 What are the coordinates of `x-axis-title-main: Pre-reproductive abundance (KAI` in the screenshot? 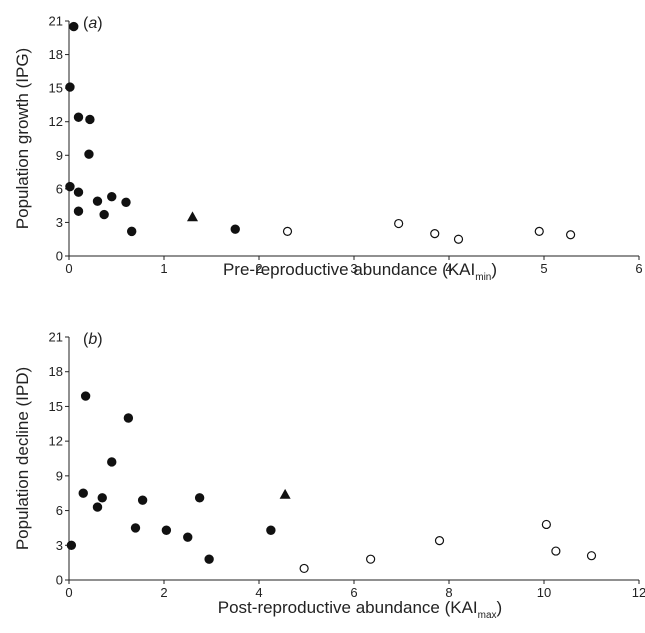 It's located at (349, 269).